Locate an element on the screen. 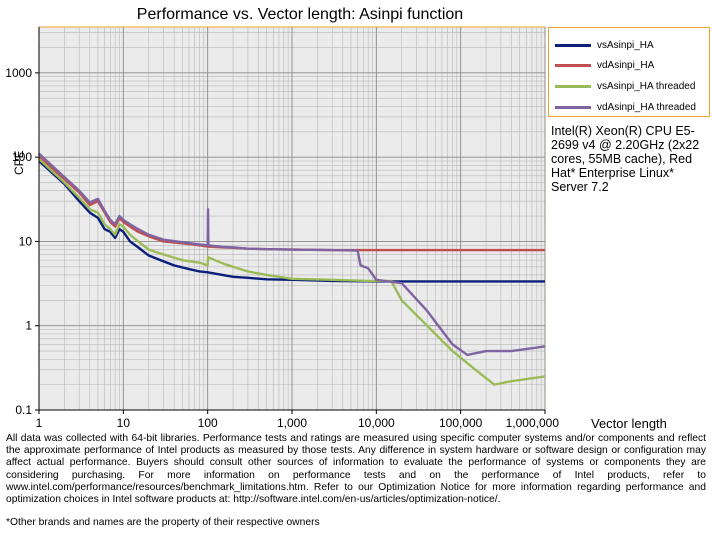 The image size is (712, 546). legend-label: vsAsinpi_HA threaded is located at coordinates (646, 86).